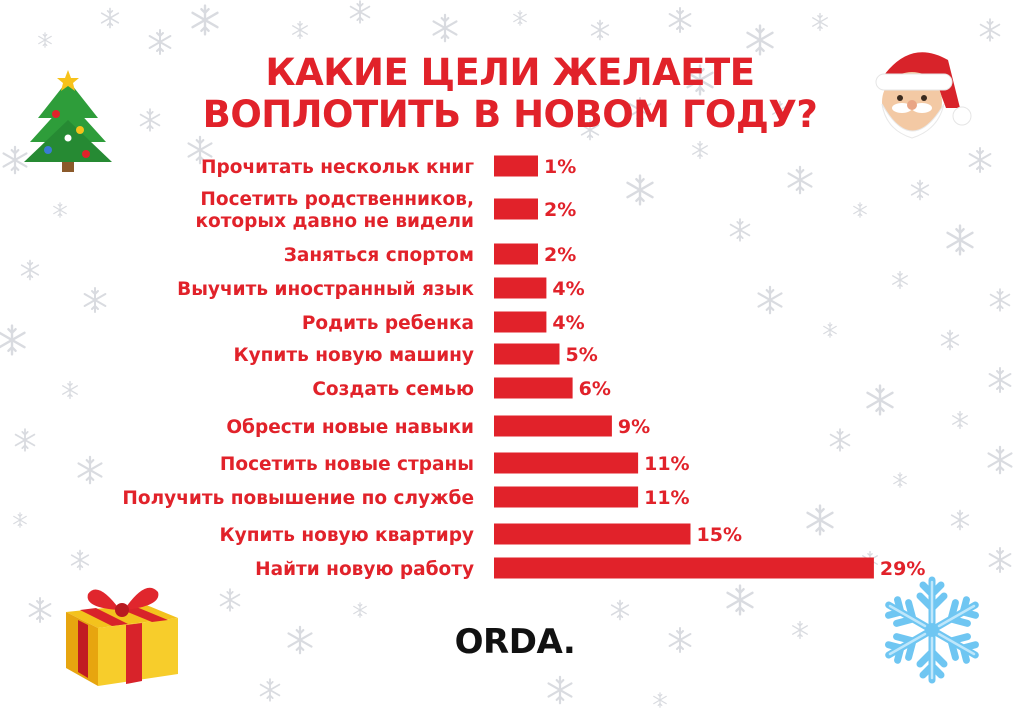 The image size is (1024, 719). What do you see at coordinates (347, 535) in the screenshot?
I see `category-label: Купить новую квартиру` at bounding box center [347, 535].